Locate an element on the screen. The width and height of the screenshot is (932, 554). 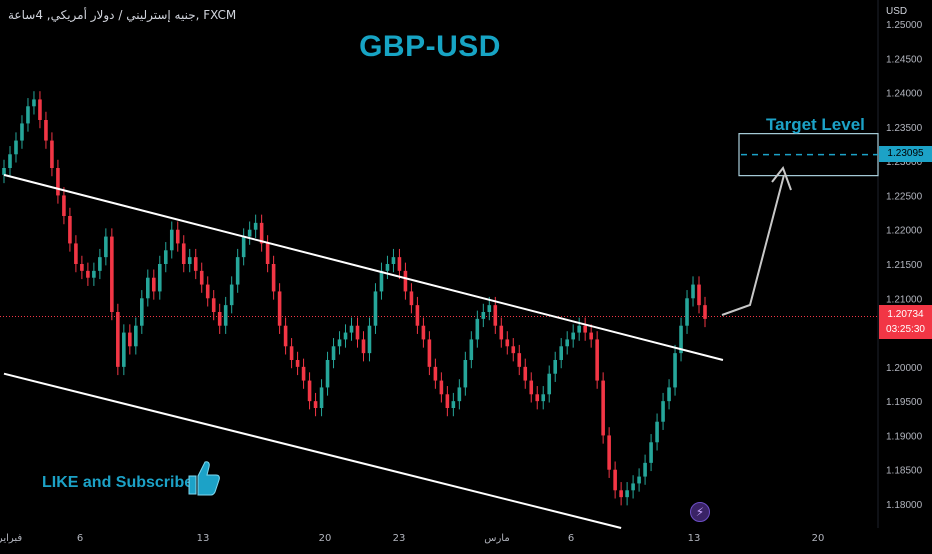
projection-arrow is located at coordinates (753, 245).